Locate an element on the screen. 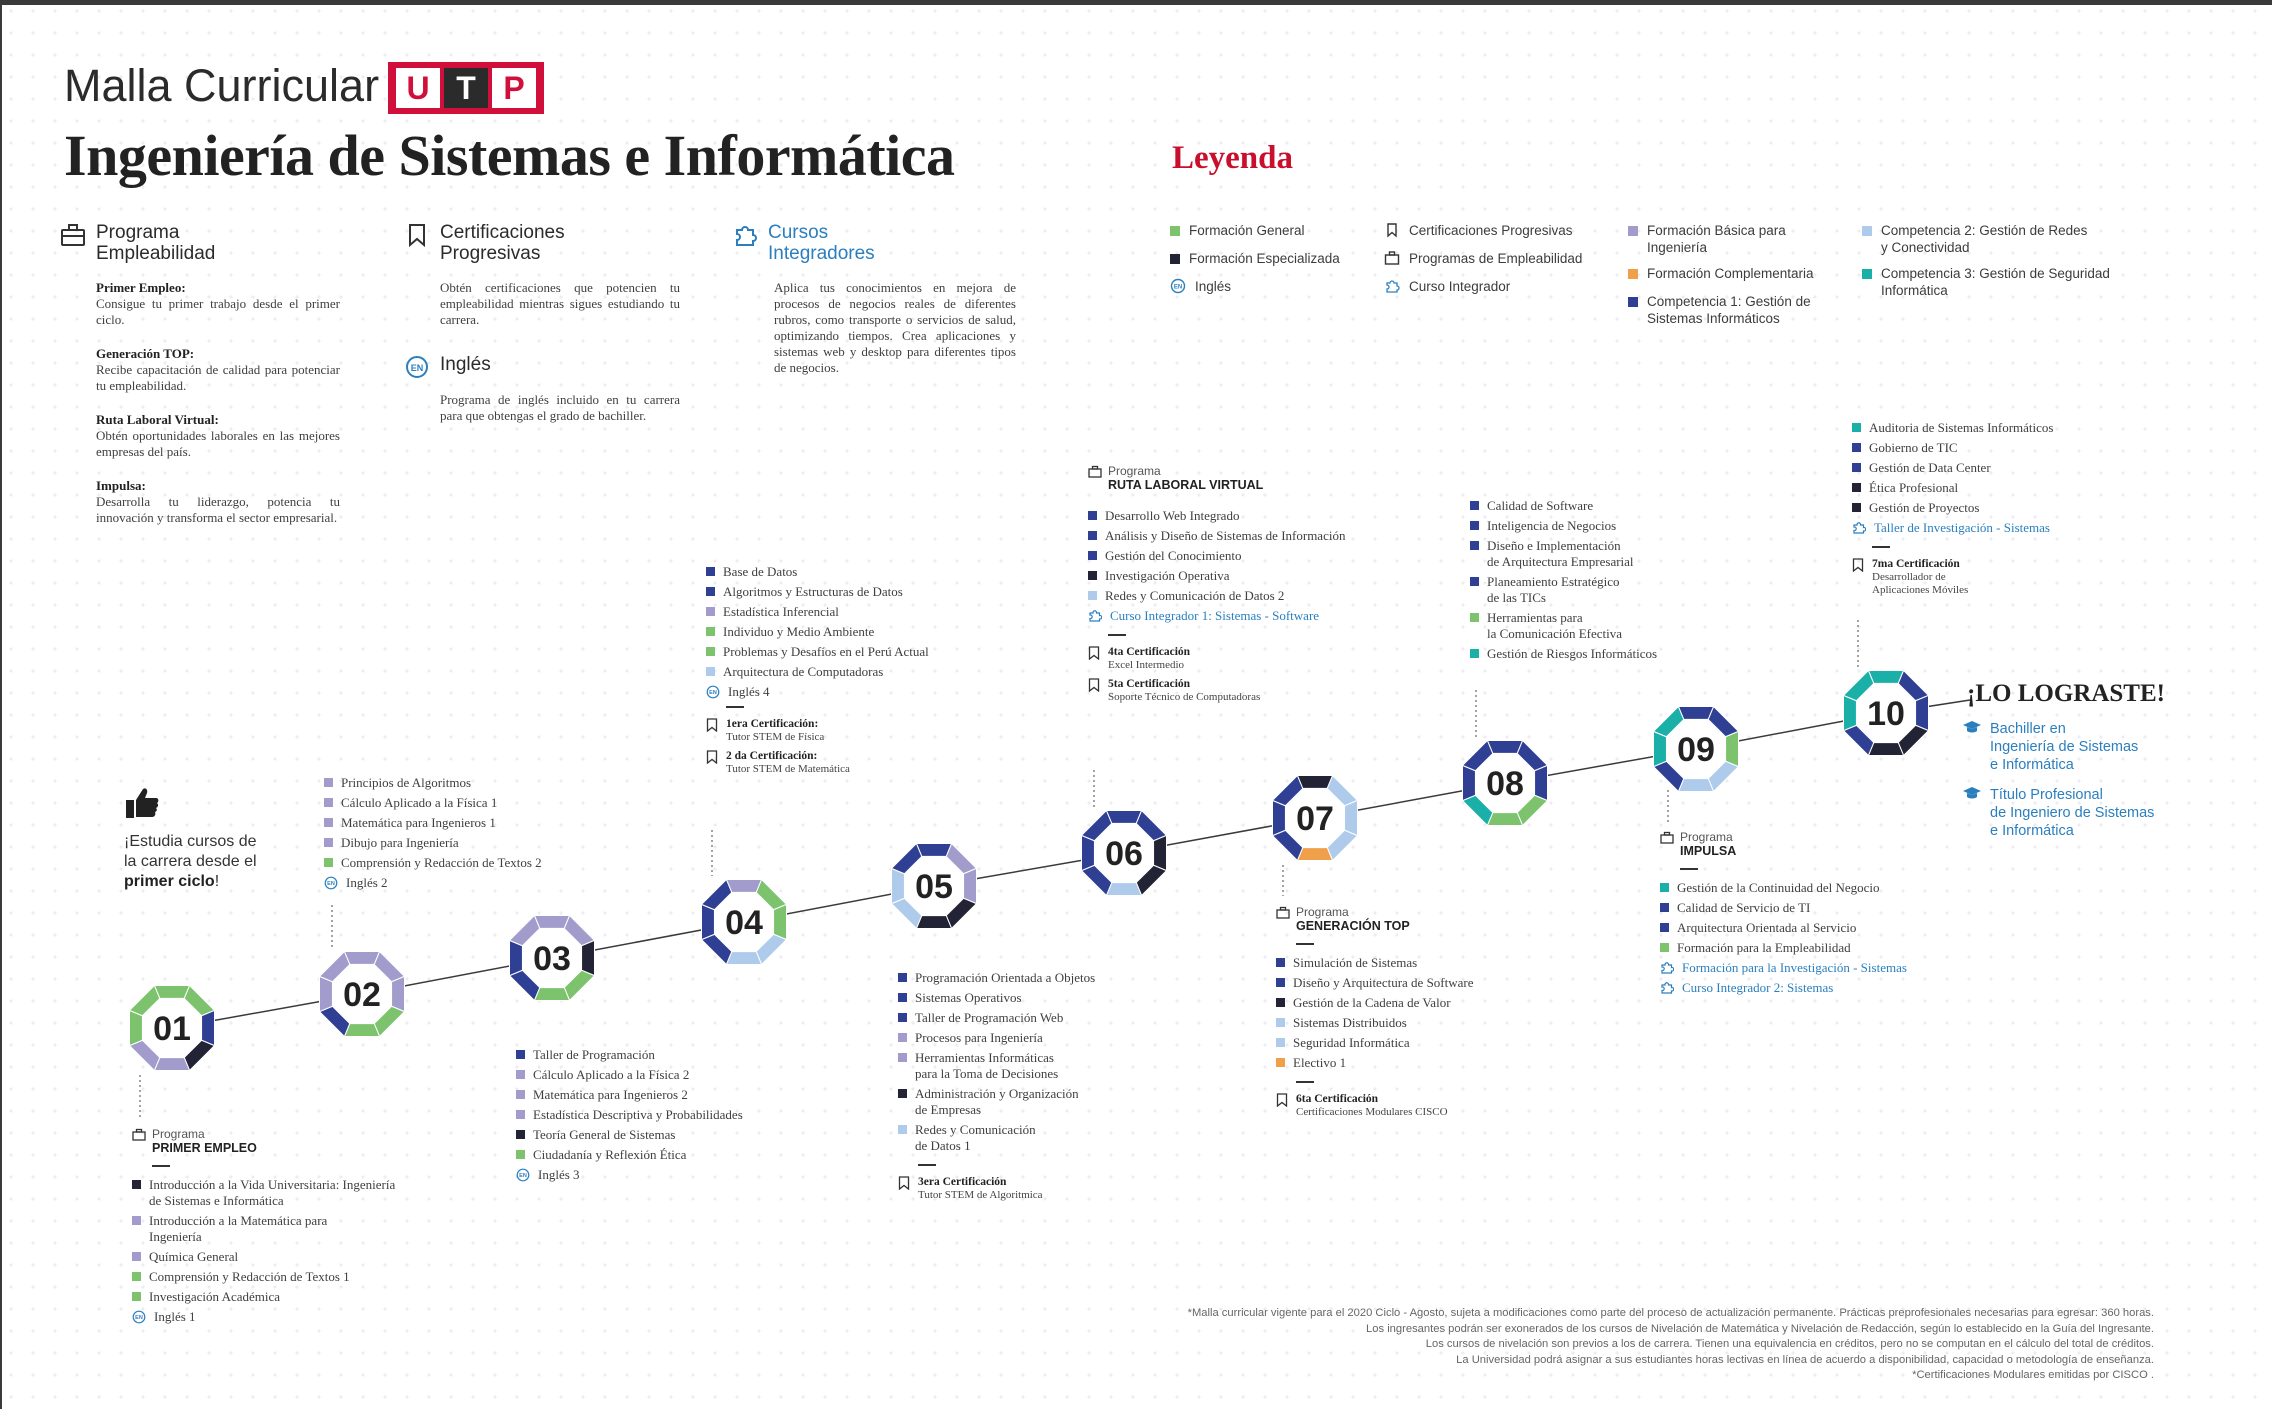  en-icon: EN is located at coordinates (1178, 286).